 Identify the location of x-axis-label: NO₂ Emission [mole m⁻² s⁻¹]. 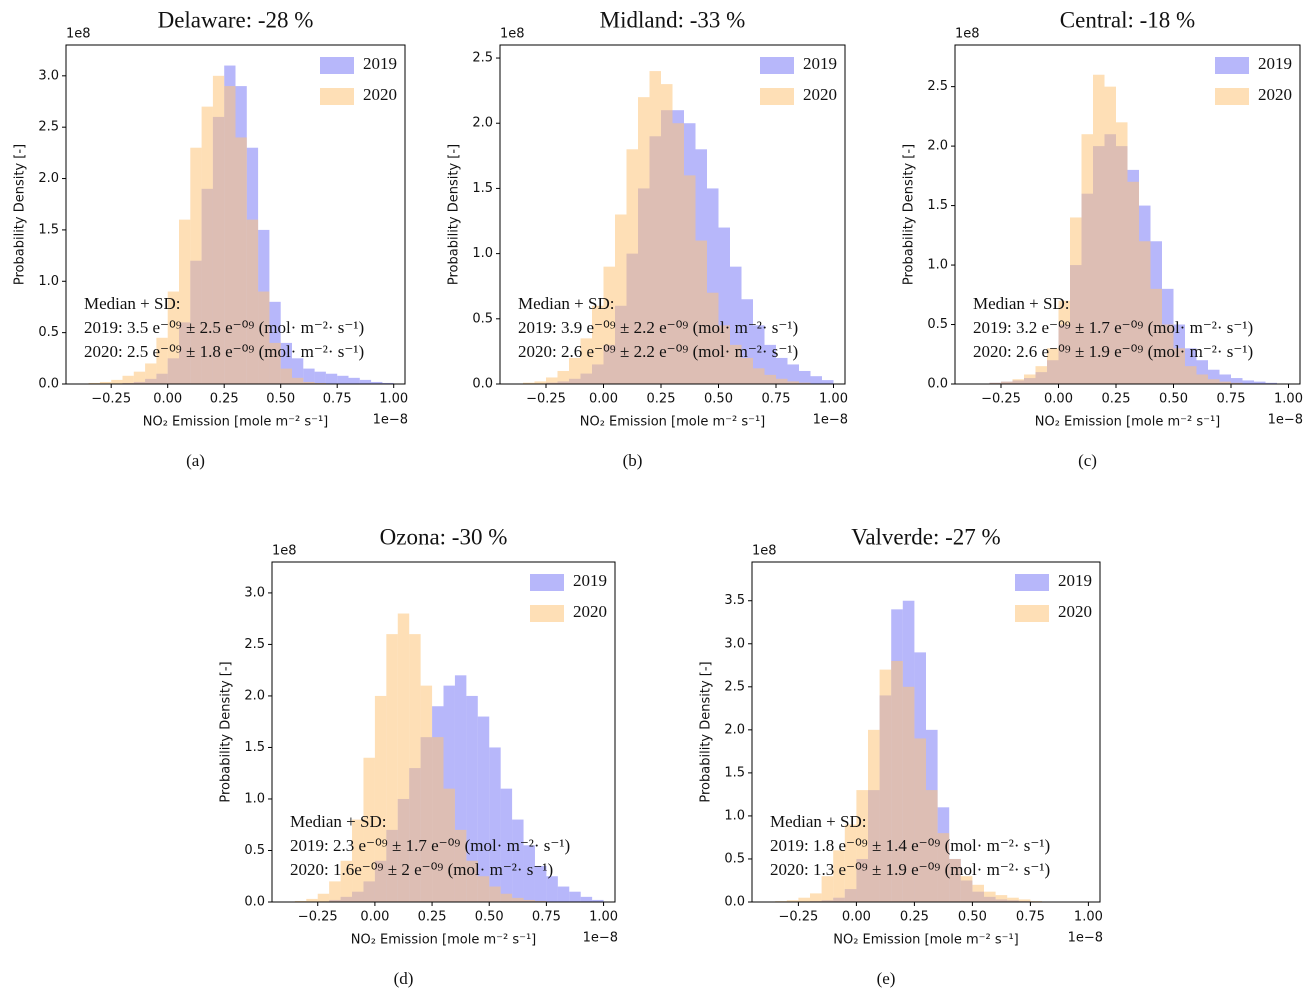
(926, 940).